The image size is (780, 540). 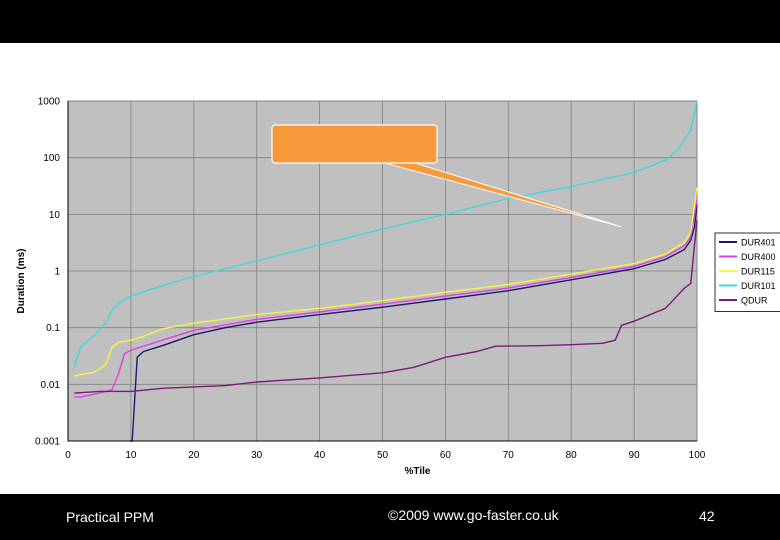 What do you see at coordinates (446, 455) in the screenshot?
I see `x-tick-label: 60` at bounding box center [446, 455].